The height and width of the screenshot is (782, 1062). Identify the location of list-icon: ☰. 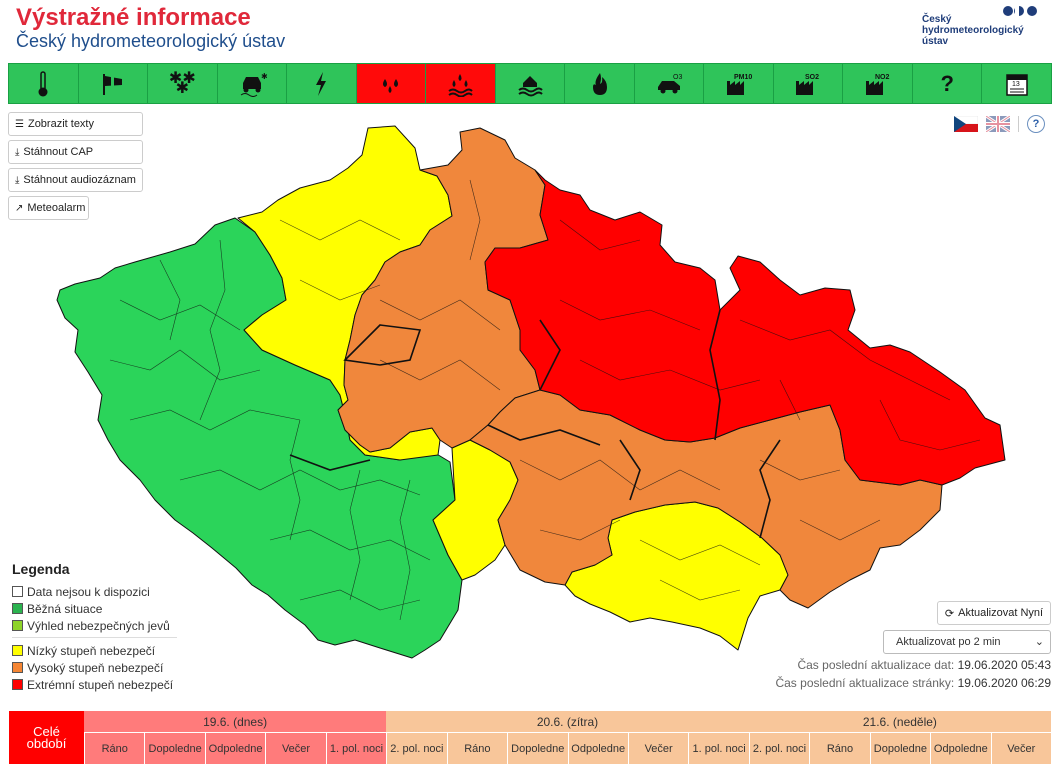
(19, 124).